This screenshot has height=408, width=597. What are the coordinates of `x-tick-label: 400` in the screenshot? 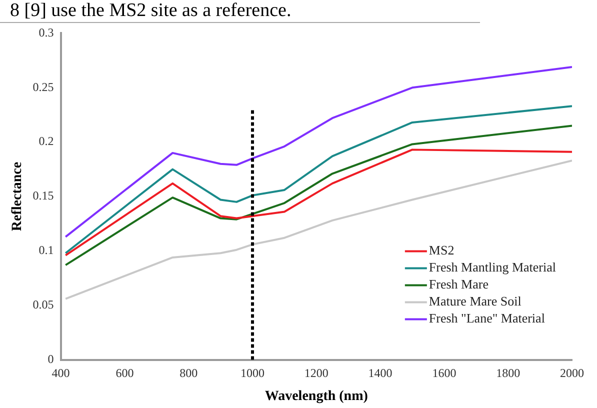 It's located at (61, 373).